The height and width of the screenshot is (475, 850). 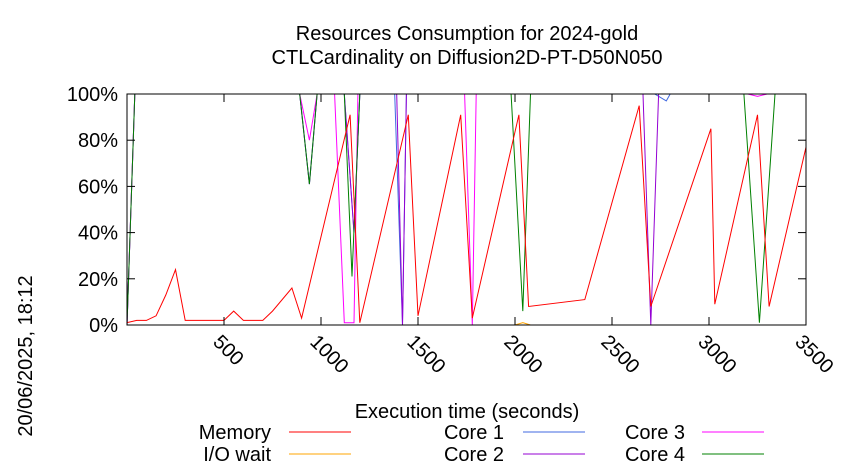 I want to click on y-tick-label: 40%, so click(x=98, y=234).